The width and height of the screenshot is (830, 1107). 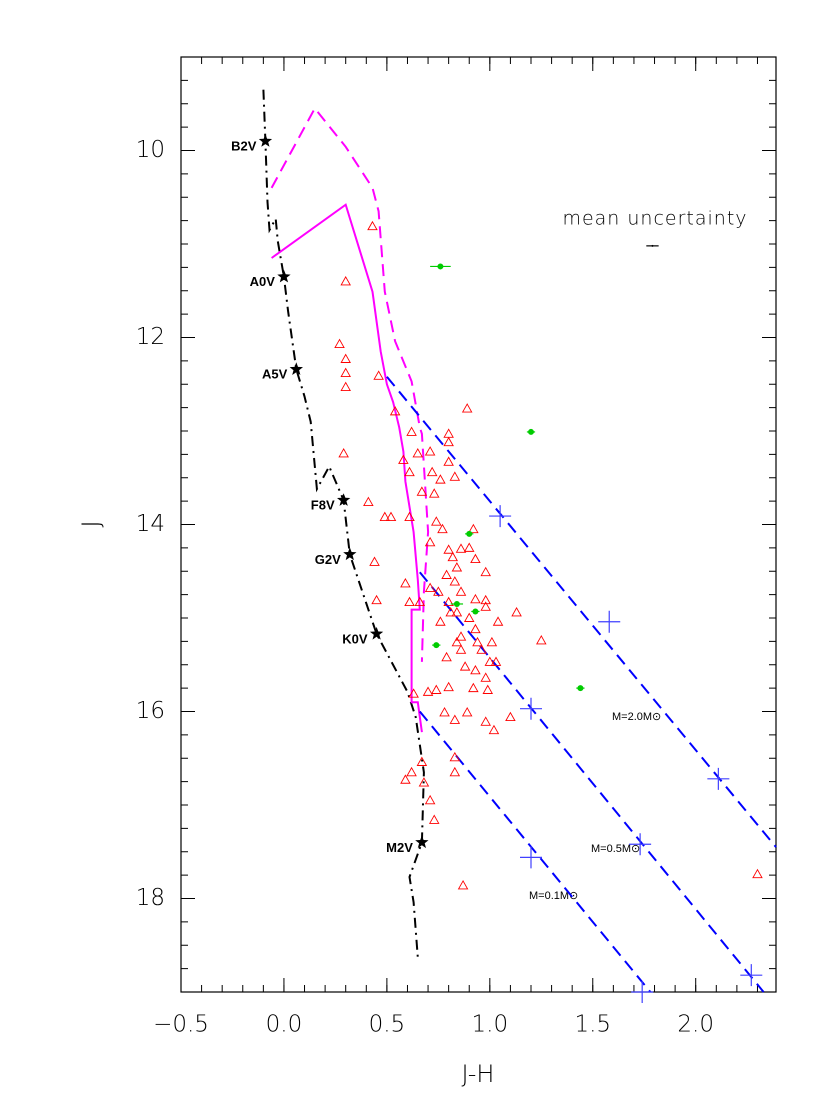 I want to click on point-label: M2V, so click(x=399, y=847).